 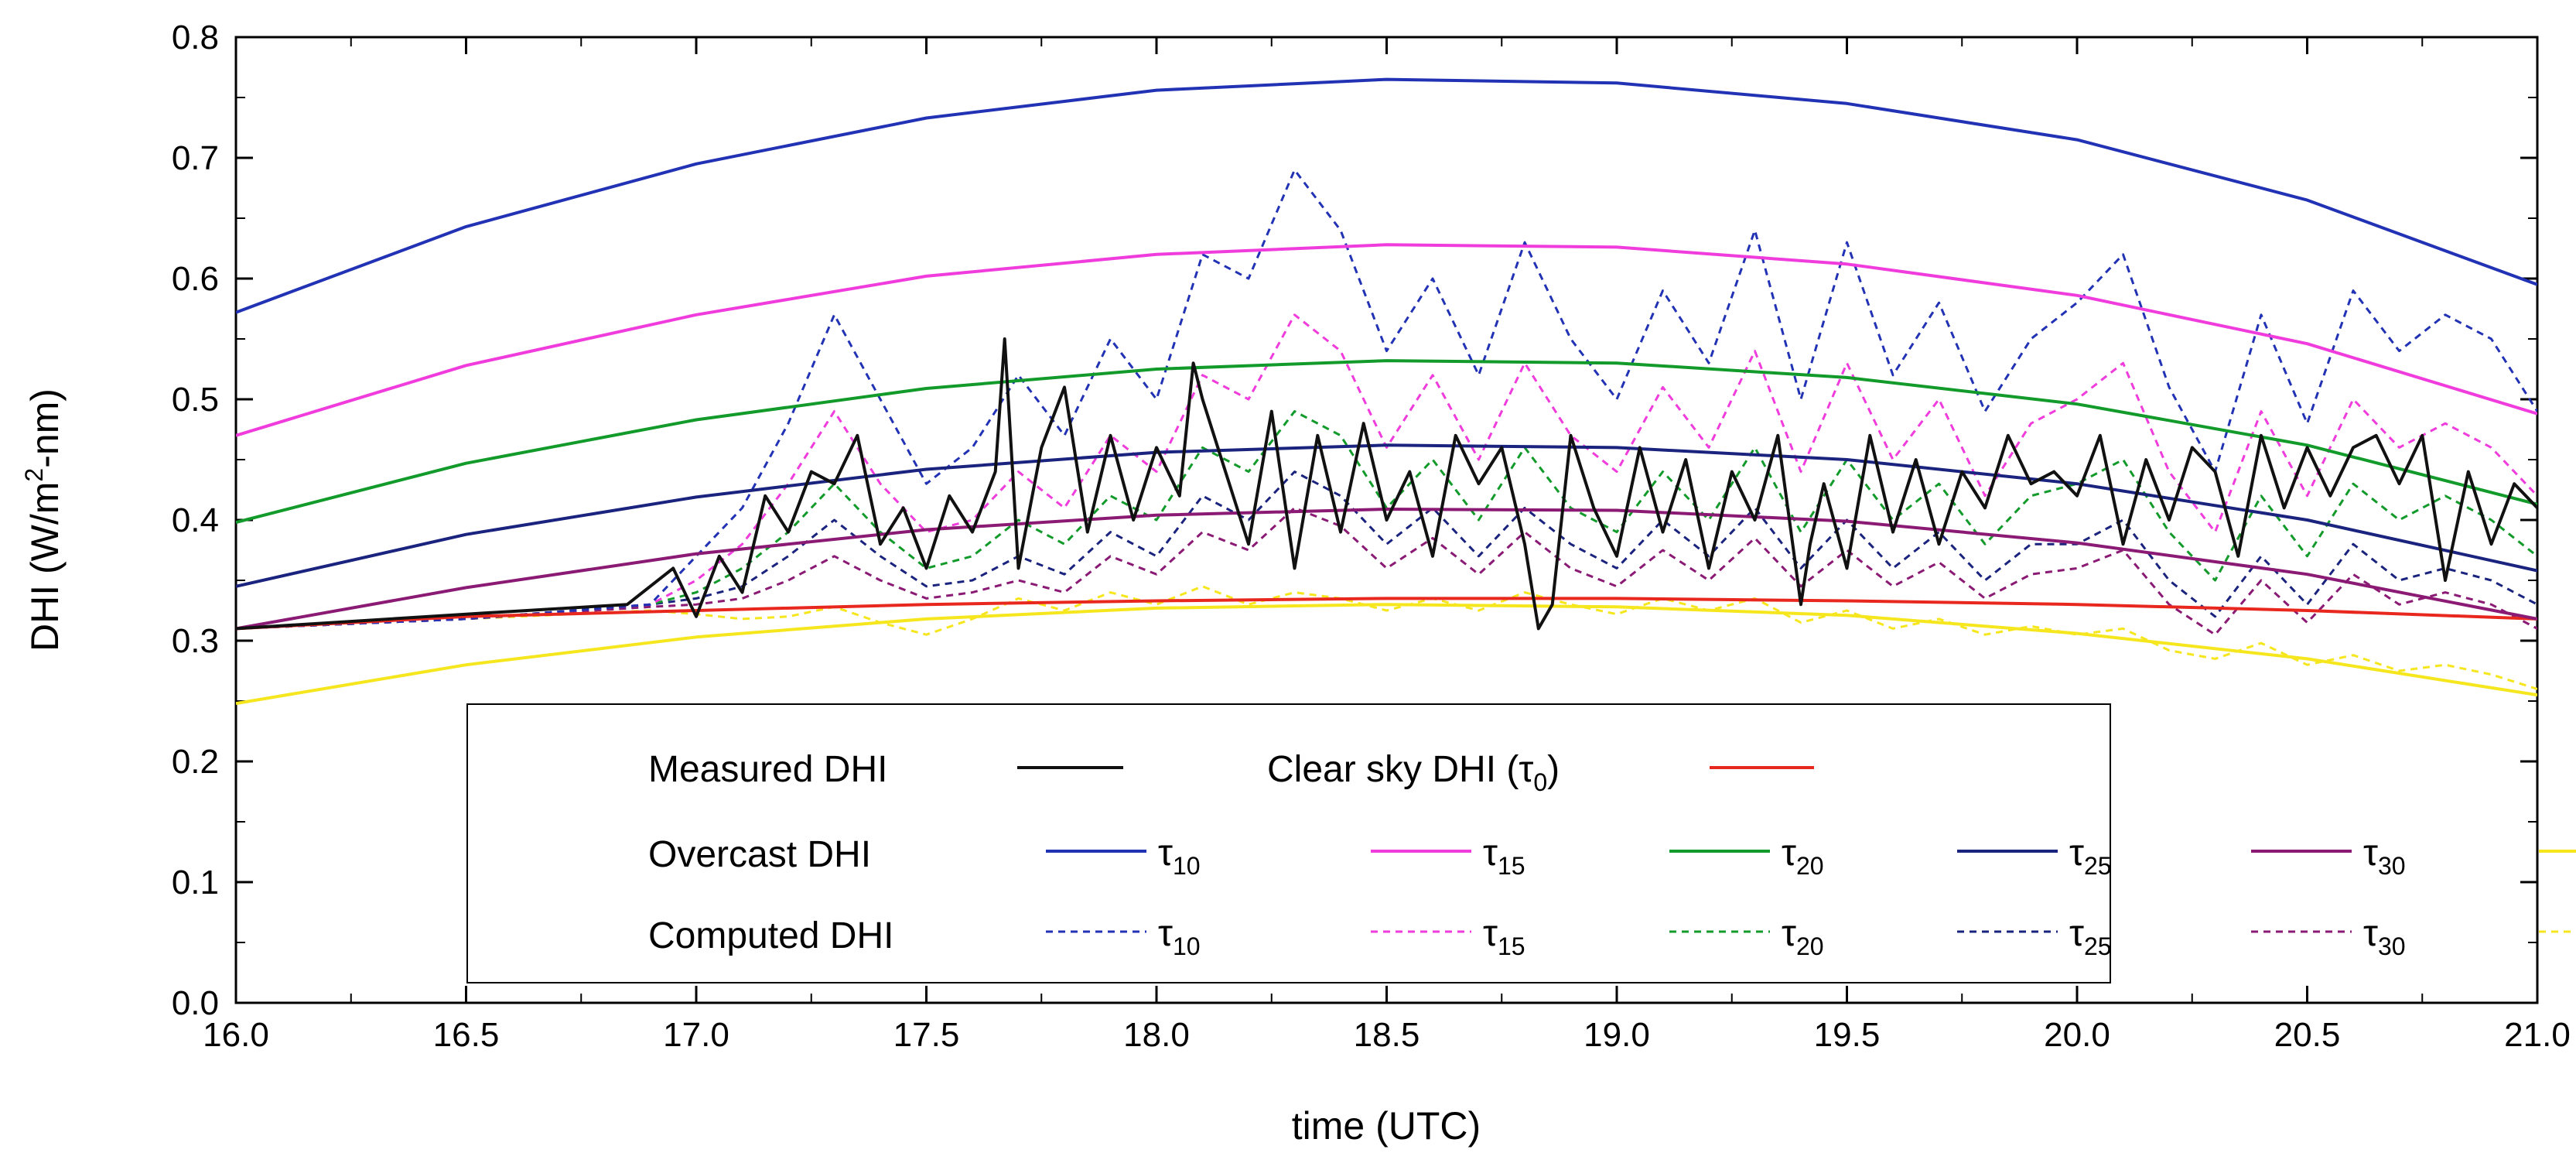 What do you see at coordinates (236, 1035) in the screenshot?
I see `x-tick-label: 16.0` at bounding box center [236, 1035].